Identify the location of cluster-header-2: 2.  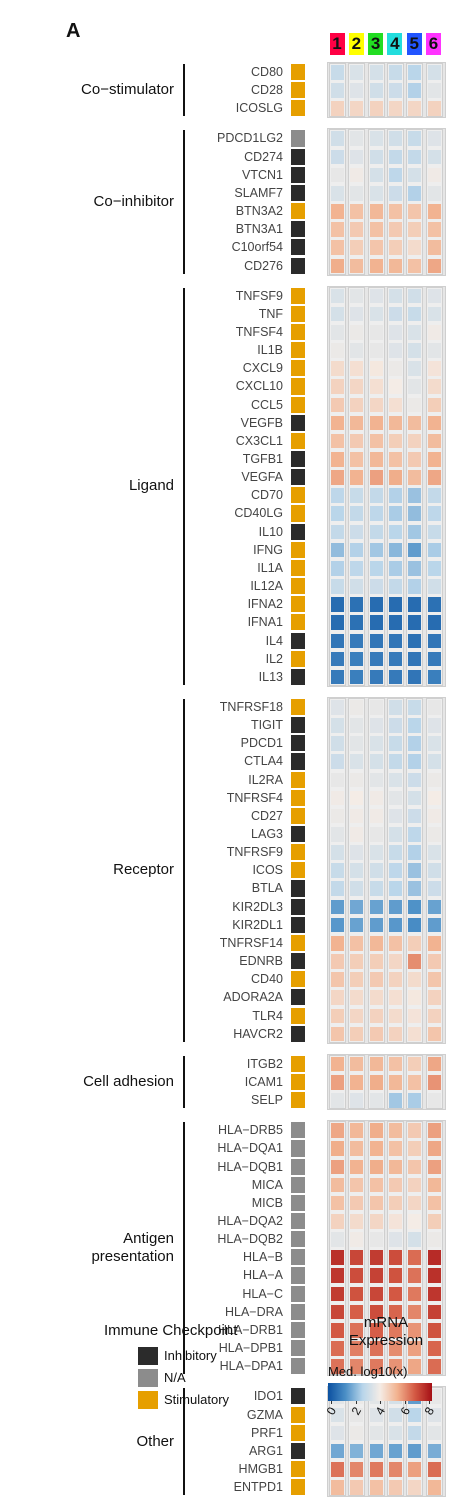
(356, 44).